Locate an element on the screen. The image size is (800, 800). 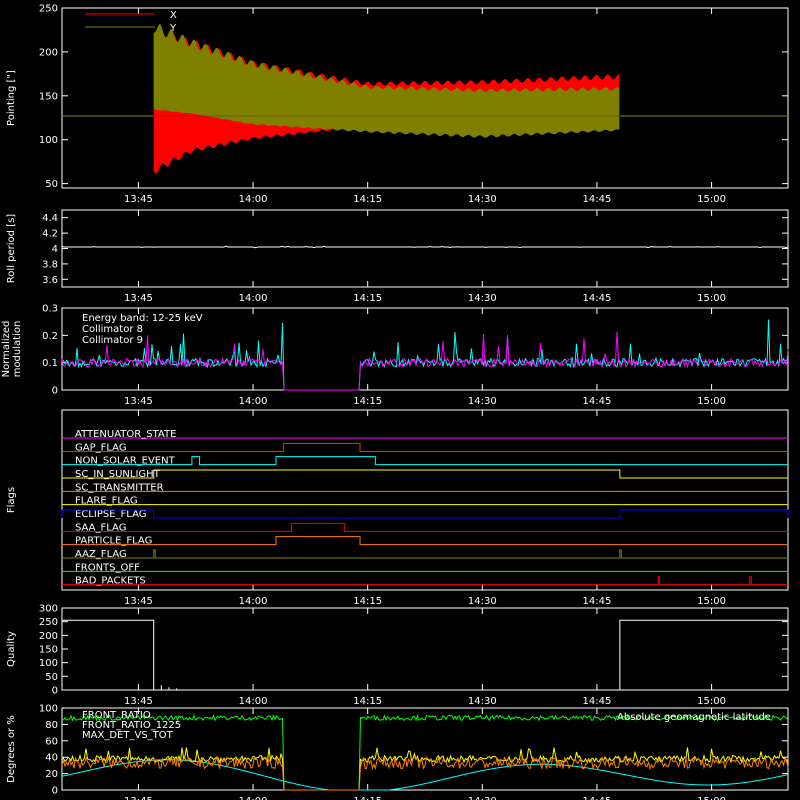
flag-non-solar-event-trace is located at coordinates (425, 461).